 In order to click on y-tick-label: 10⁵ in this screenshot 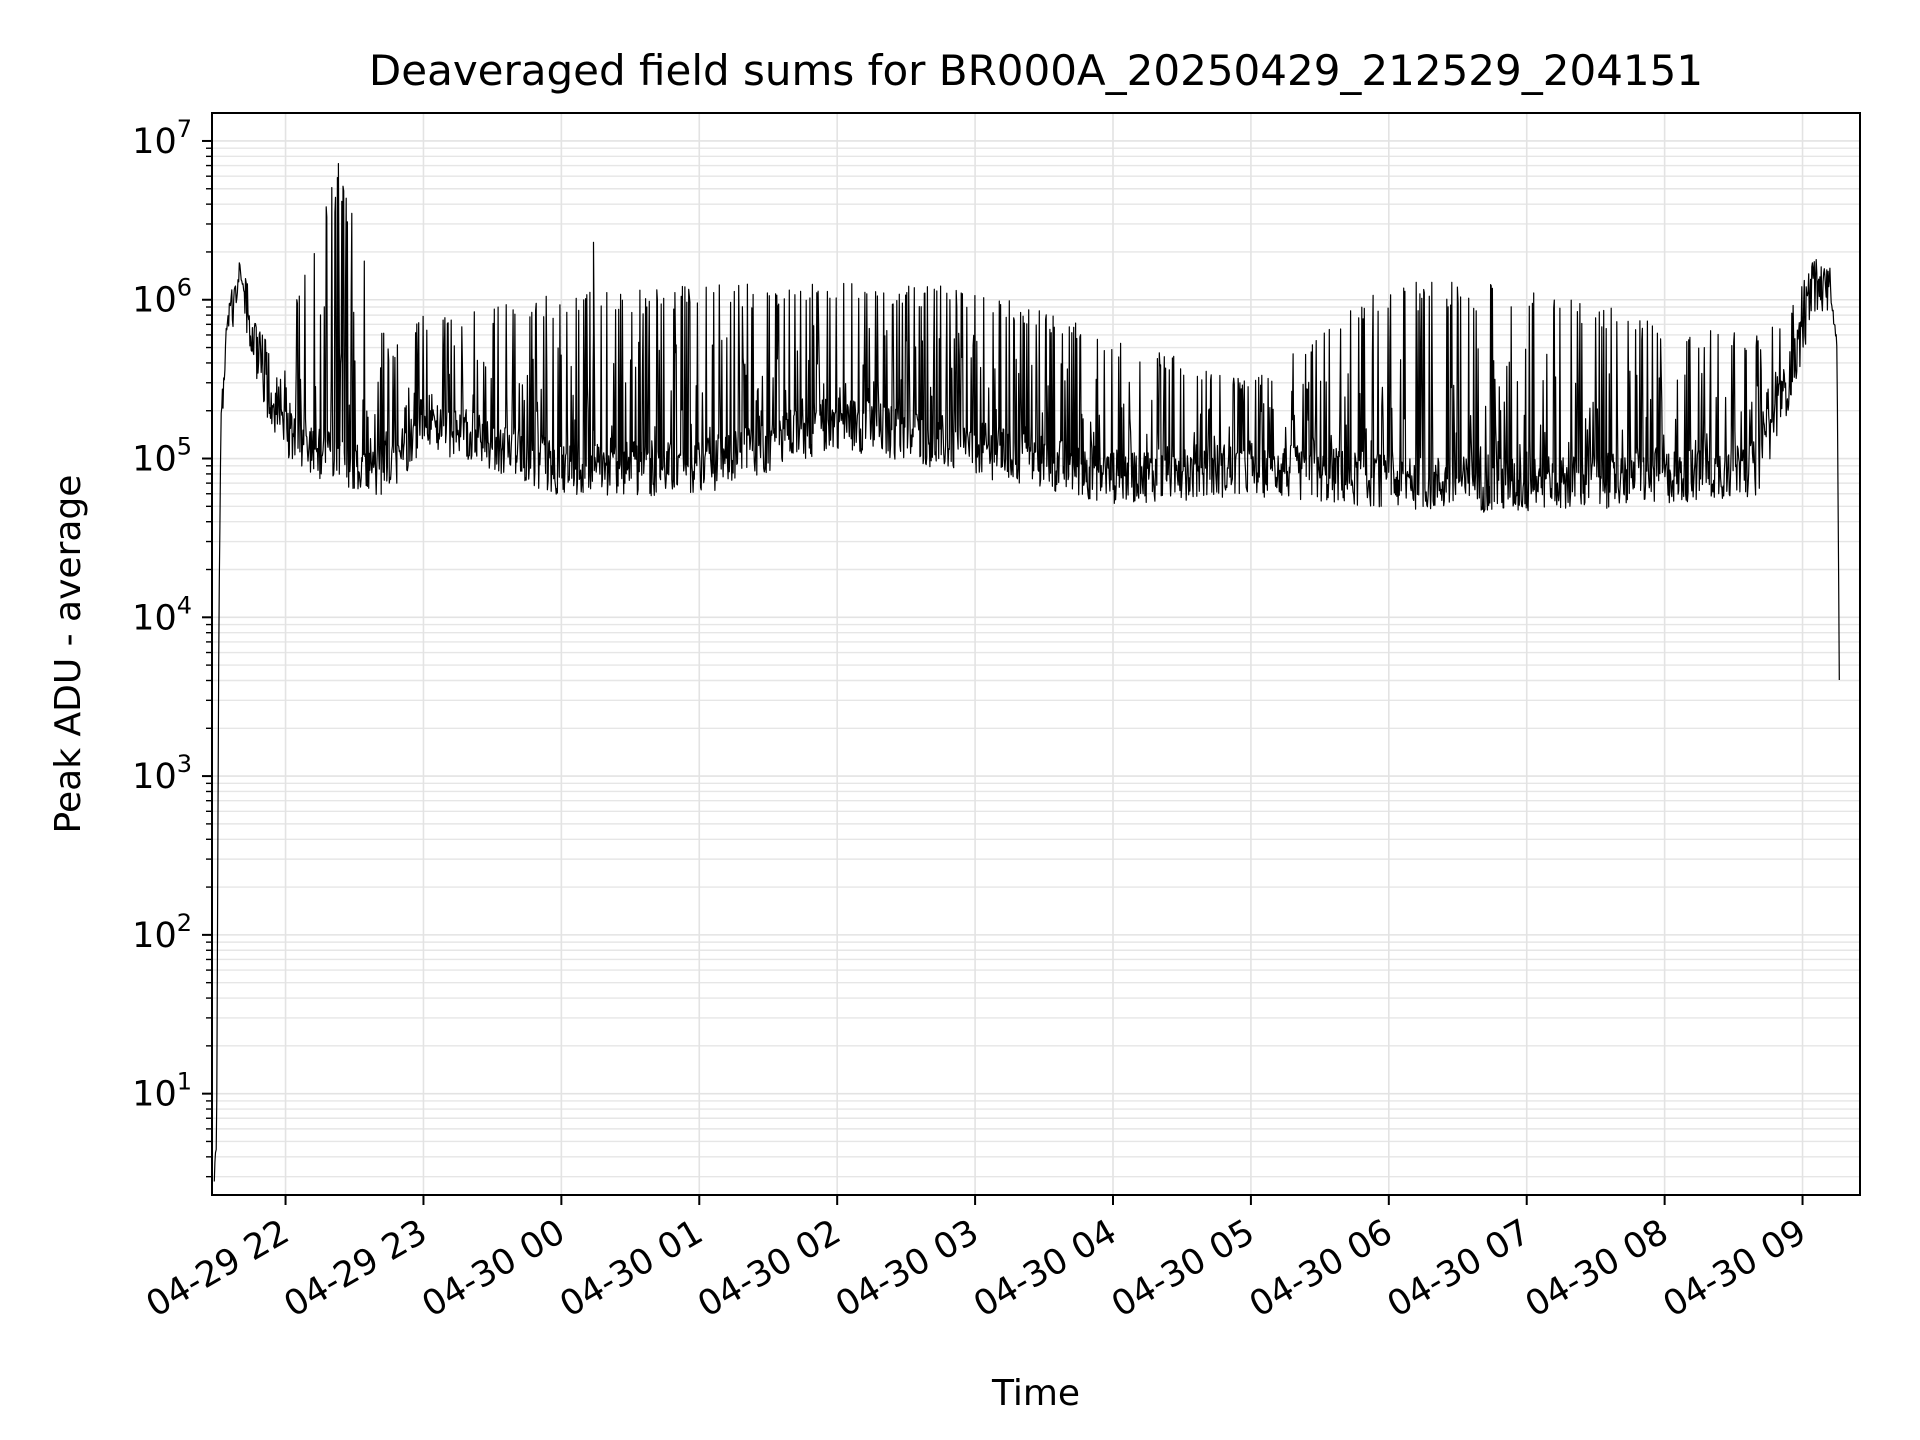, I will do `click(162, 456)`.